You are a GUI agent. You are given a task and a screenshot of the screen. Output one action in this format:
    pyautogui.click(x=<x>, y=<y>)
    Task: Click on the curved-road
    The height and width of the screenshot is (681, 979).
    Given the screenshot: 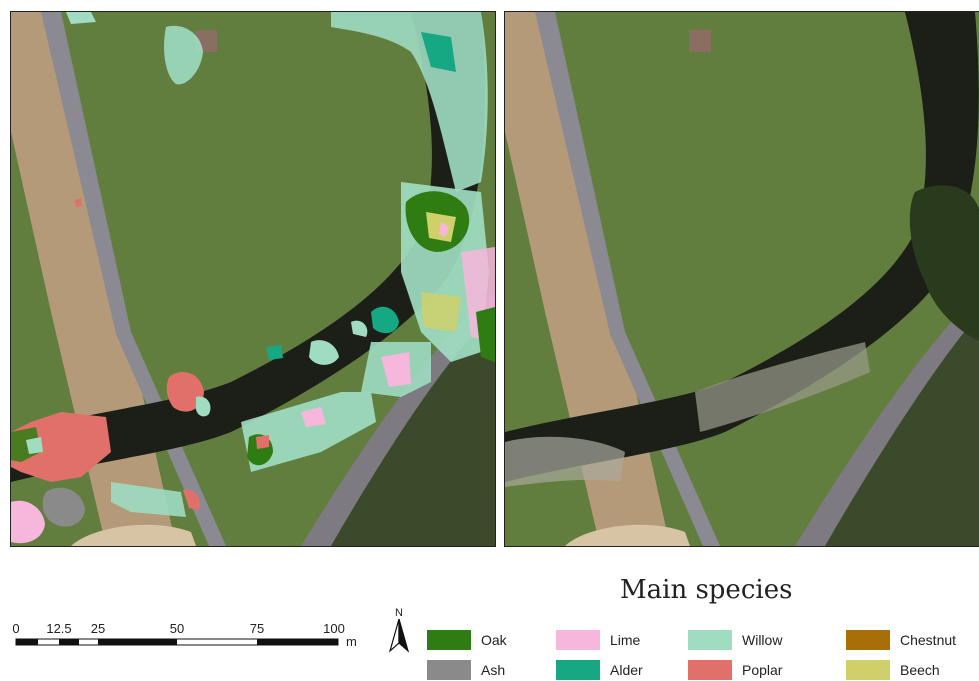 What is the action you would take?
    pyautogui.click(x=887, y=419)
    